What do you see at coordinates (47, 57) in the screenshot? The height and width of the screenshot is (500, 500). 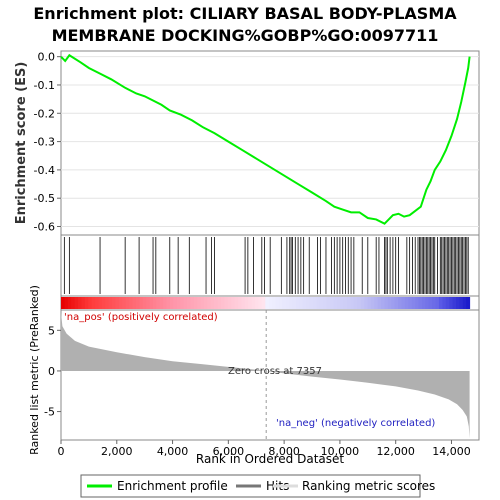 I see `es-tick-label: 0.0` at bounding box center [47, 57].